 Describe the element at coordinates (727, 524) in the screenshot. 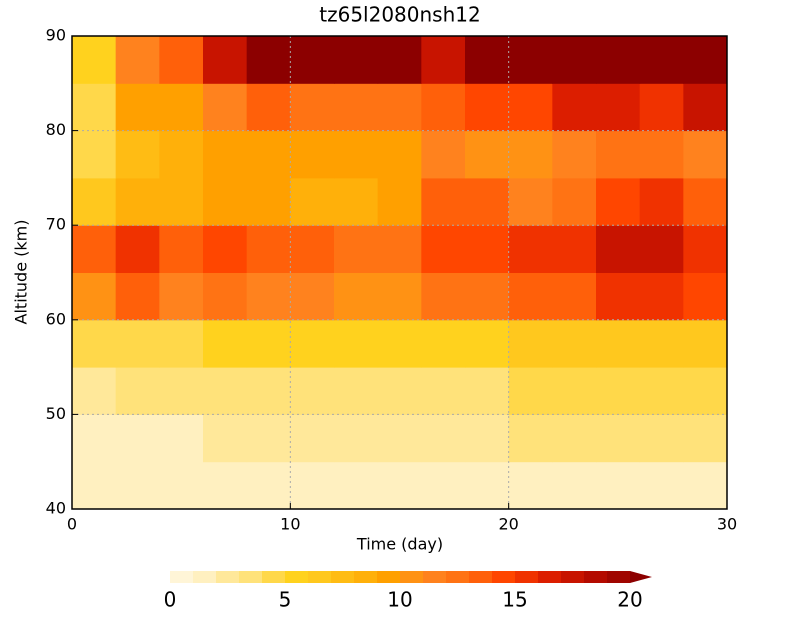

I see `x-tick-label: 30` at that location.